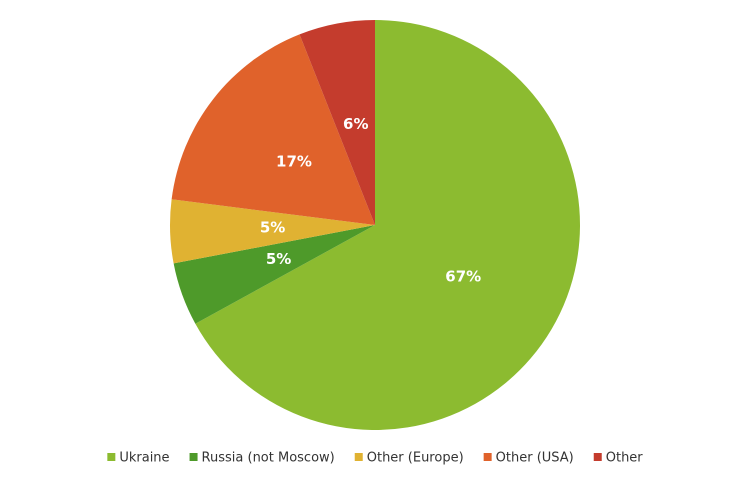  I want to click on data-label: 67%, so click(463, 277).